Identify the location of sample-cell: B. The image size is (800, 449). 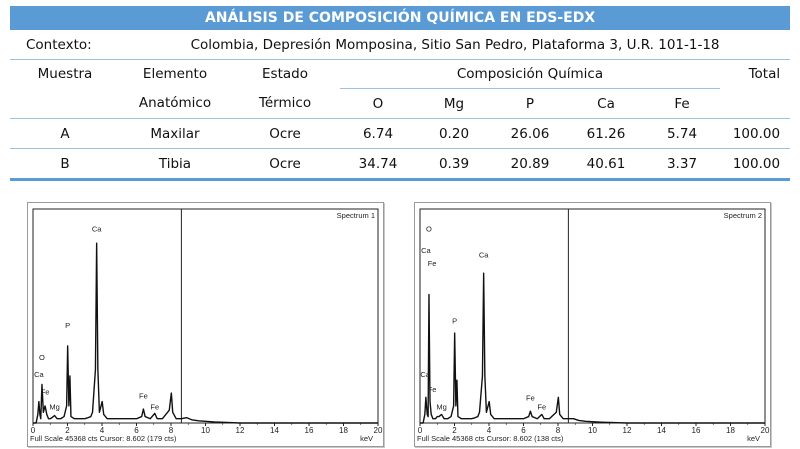
(65, 164).